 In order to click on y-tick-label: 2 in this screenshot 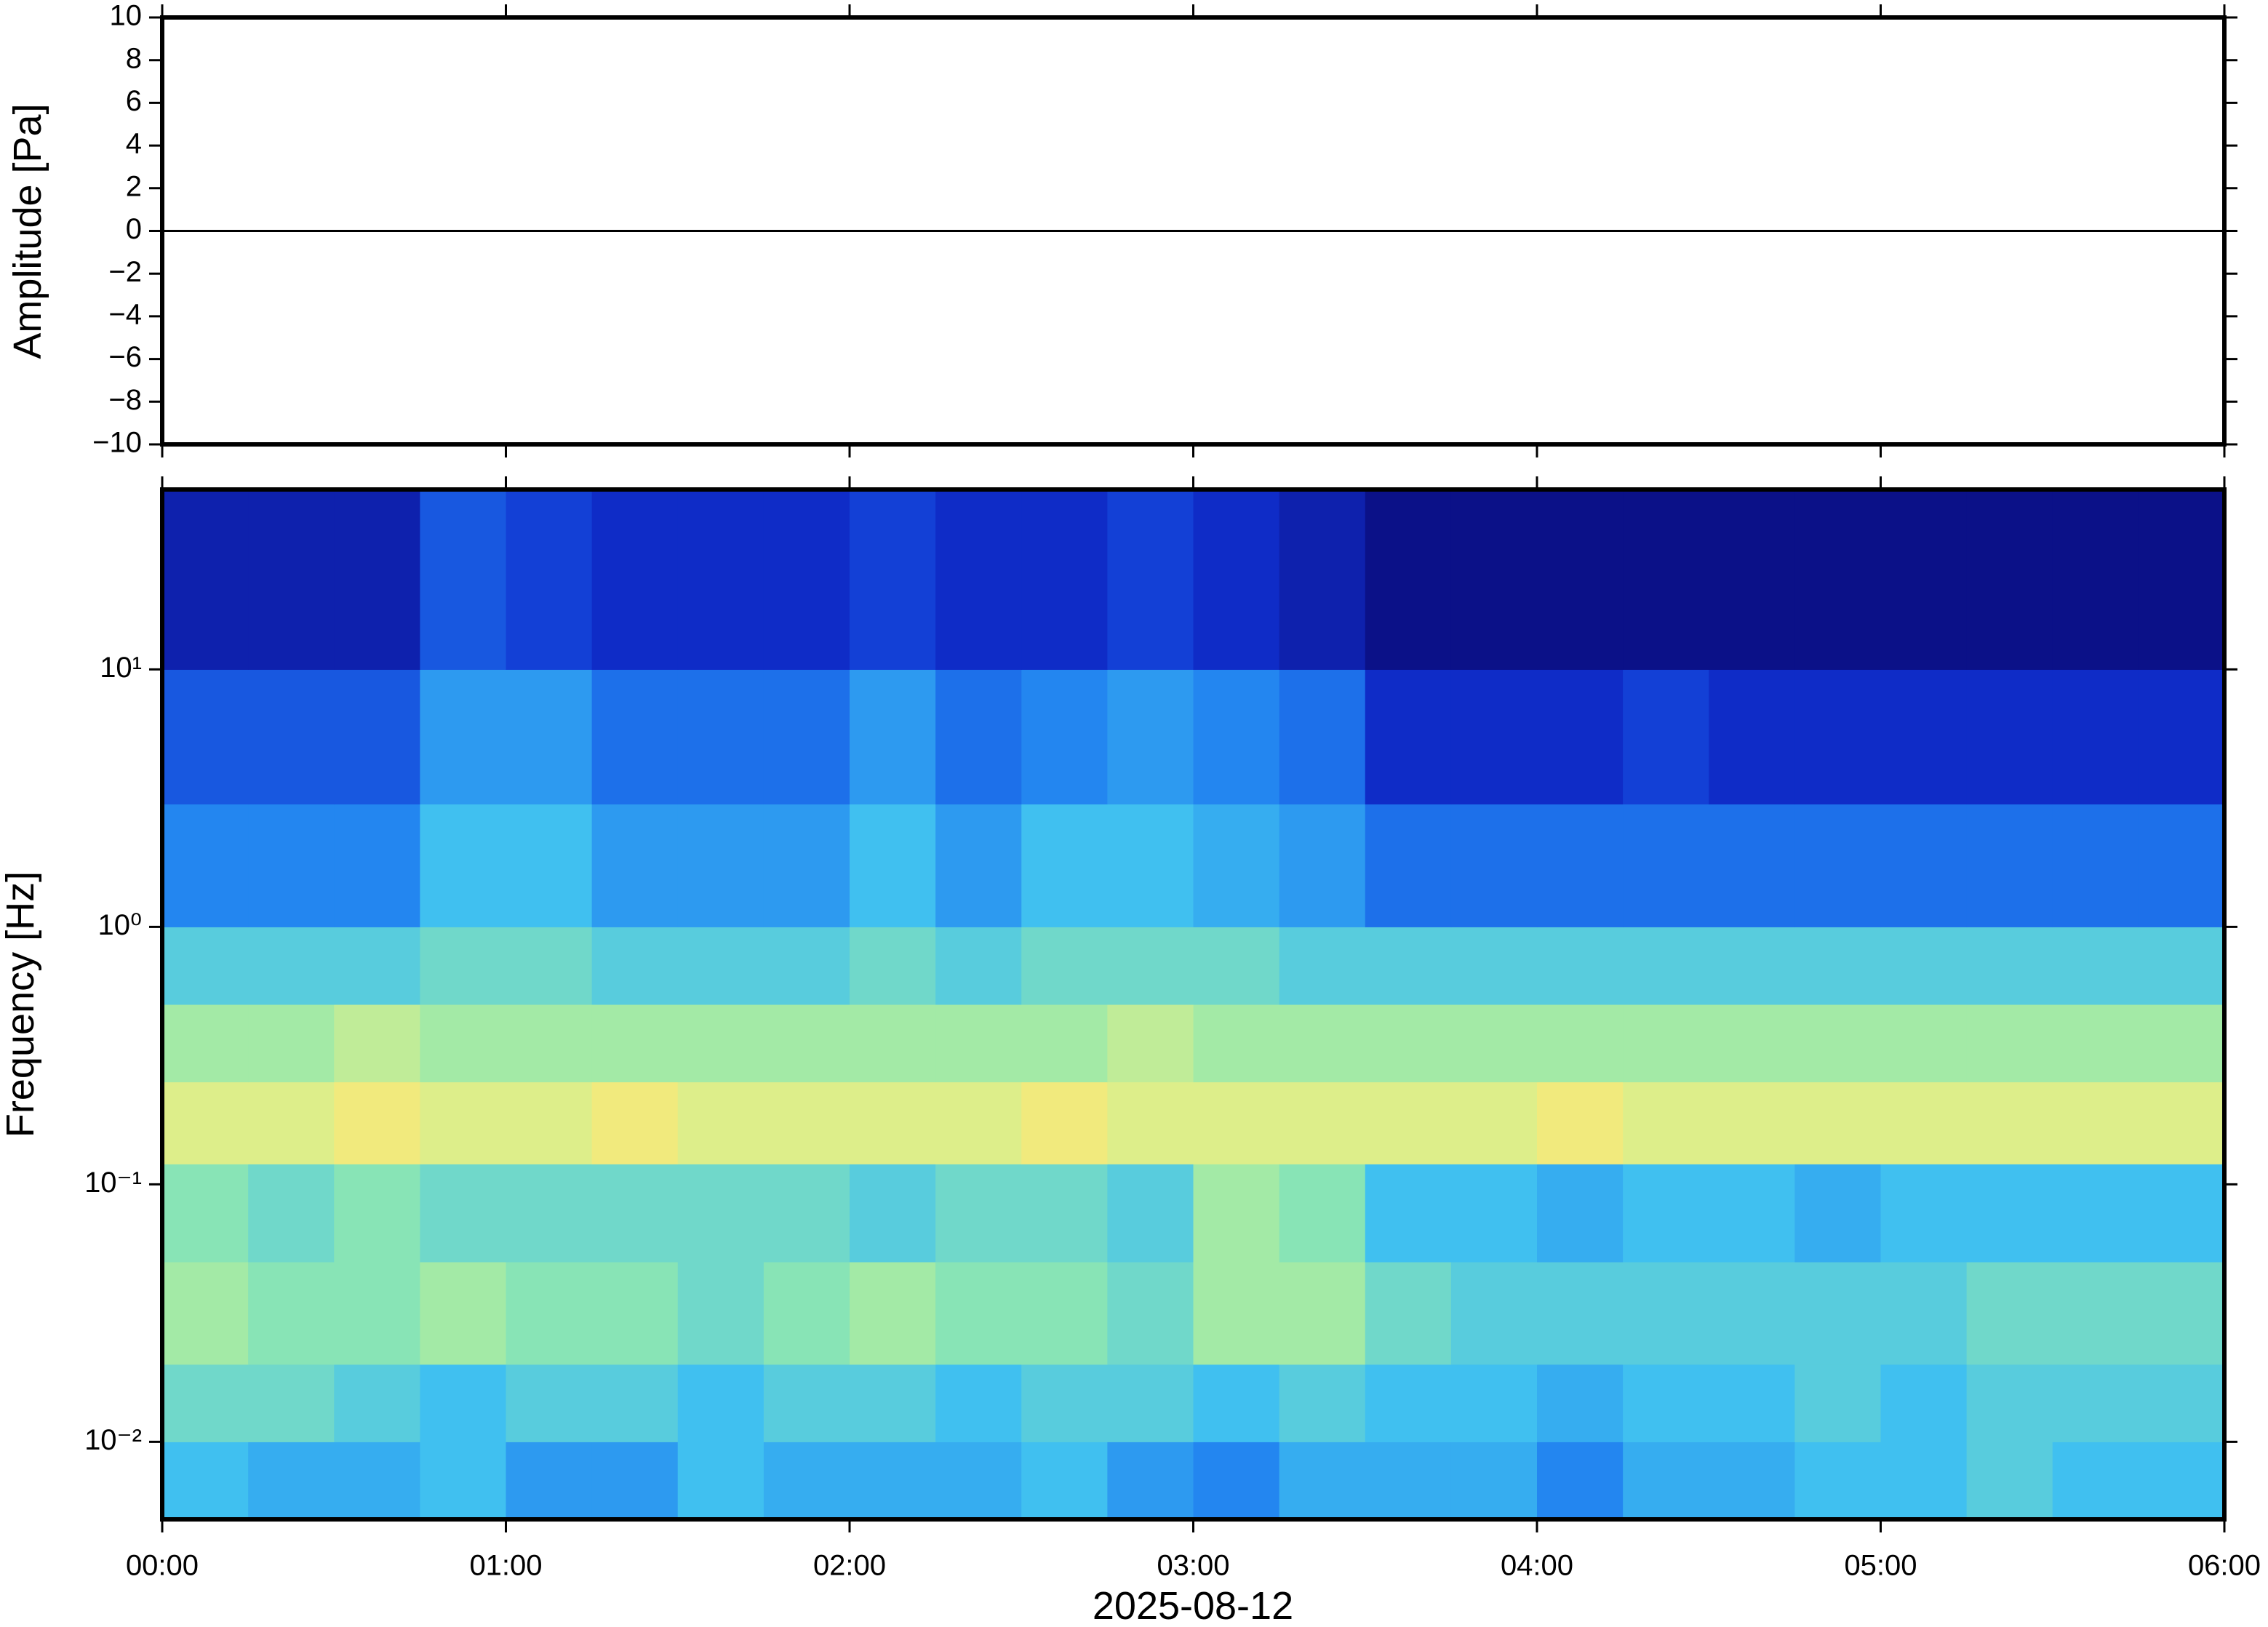, I will do `click(134, 186)`.